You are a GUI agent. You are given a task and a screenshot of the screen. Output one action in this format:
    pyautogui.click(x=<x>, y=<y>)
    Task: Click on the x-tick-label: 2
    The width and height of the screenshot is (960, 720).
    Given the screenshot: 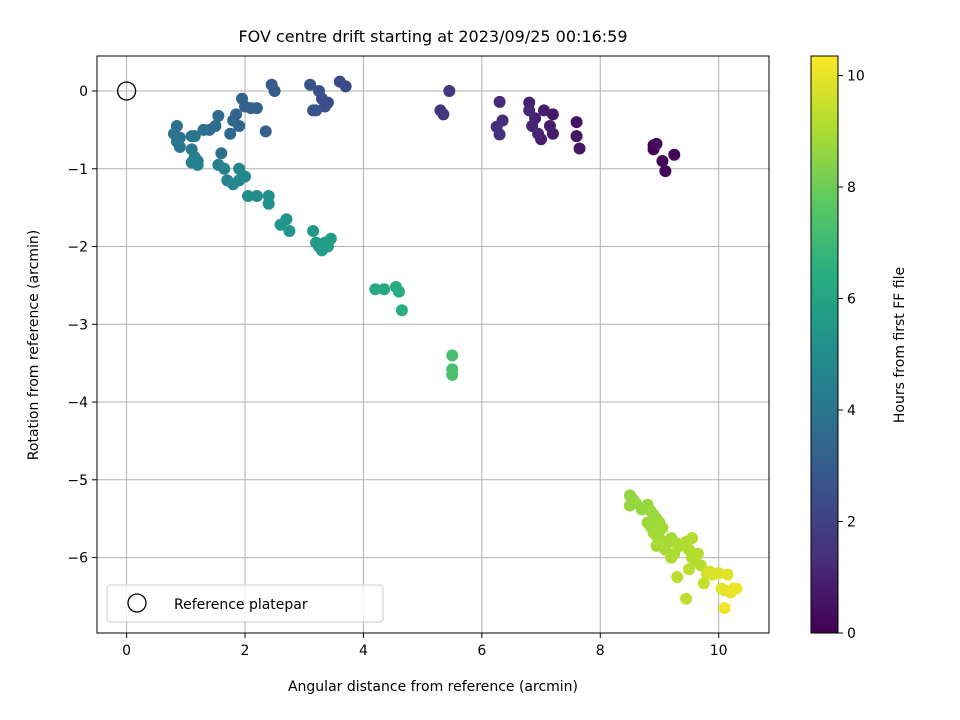 What is the action you would take?
    pyautogui.click(x=245, y=651)
    